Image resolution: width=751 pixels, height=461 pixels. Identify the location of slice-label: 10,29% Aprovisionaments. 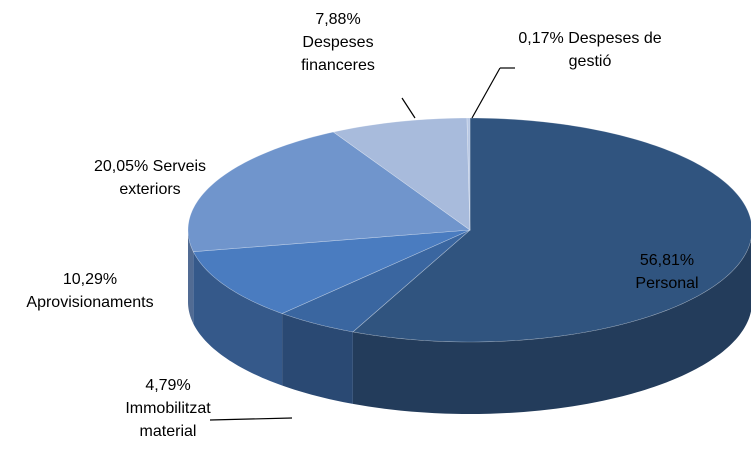
(90, 291).